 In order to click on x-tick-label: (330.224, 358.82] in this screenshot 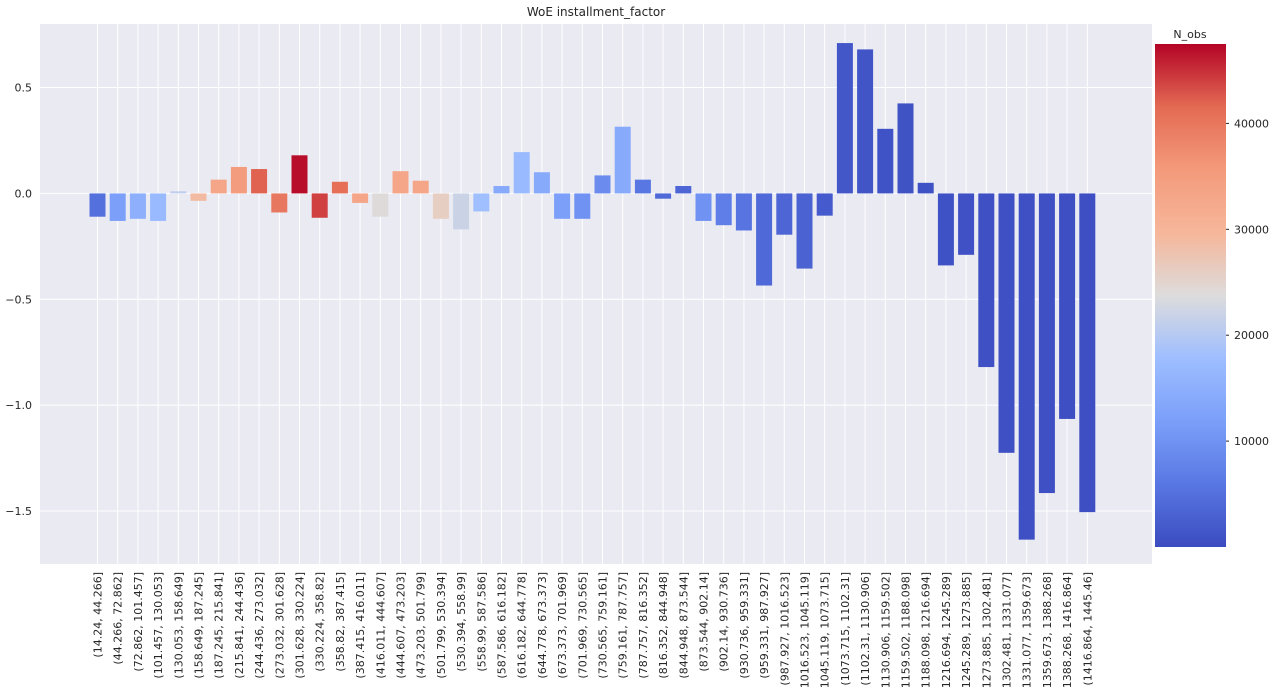, I will do `click(320, 622)`.